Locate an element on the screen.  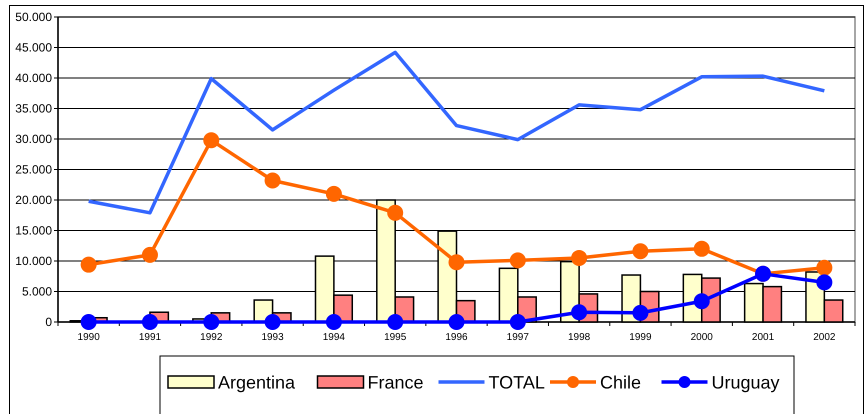
legend-label: TOTAL is located at coordinates (516, 382).